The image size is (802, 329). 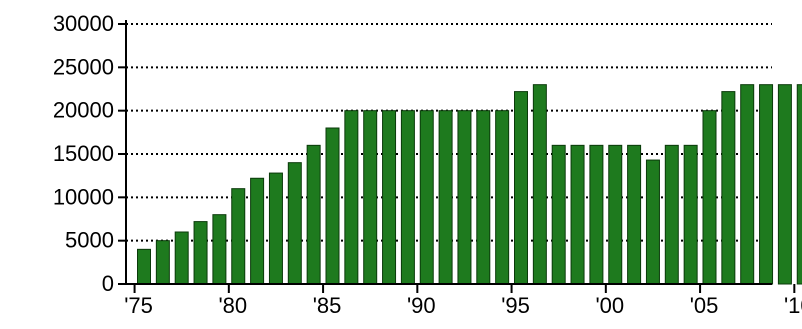 What do you see at coordinates (89, 240) in the screenshot?
I see `y-tick-label: 5000` at bounding box center [89, 240].